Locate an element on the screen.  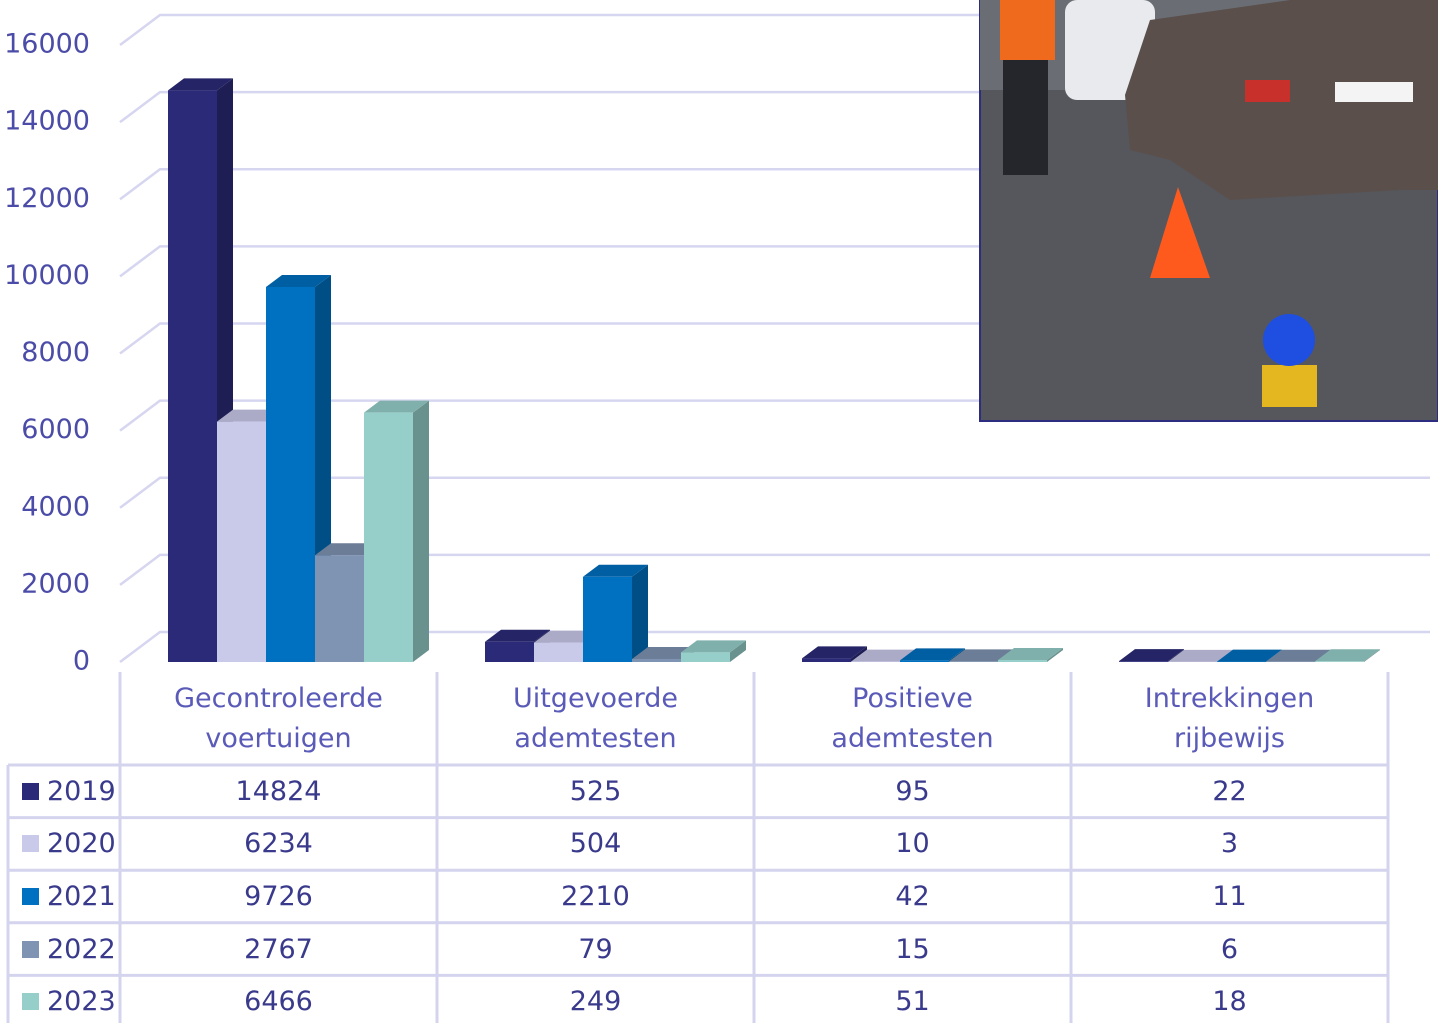
x-tick-label: Uitgevoerde ademtesten is located at coordinates (595, 718).